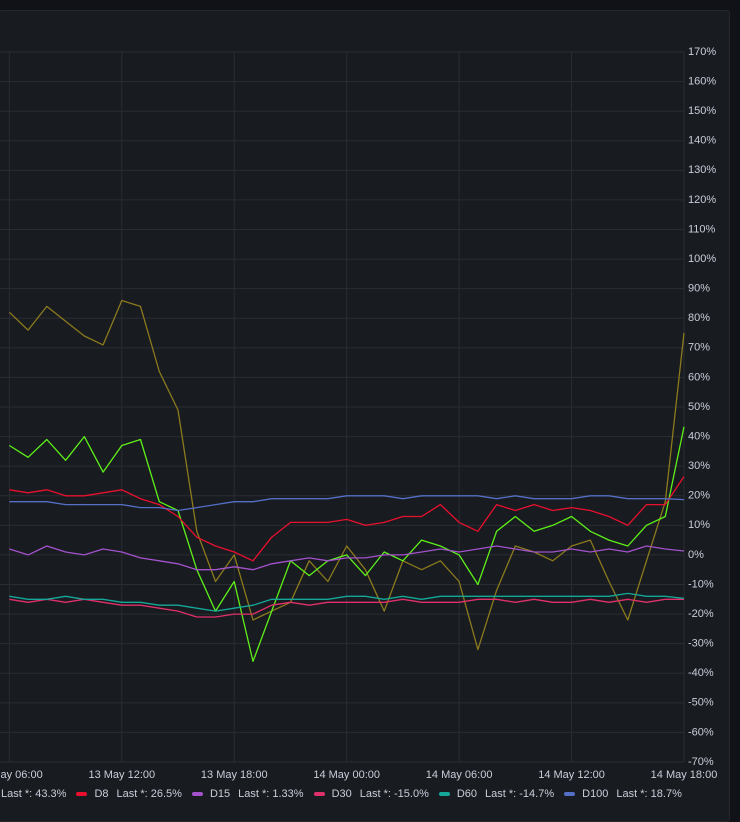 This screenshot has width=740, height=822. What do you see at coordinates (271, 794) in the screenshot?
I see `legend-last: Last *: 1.33%` at bounding box center [271, 794].